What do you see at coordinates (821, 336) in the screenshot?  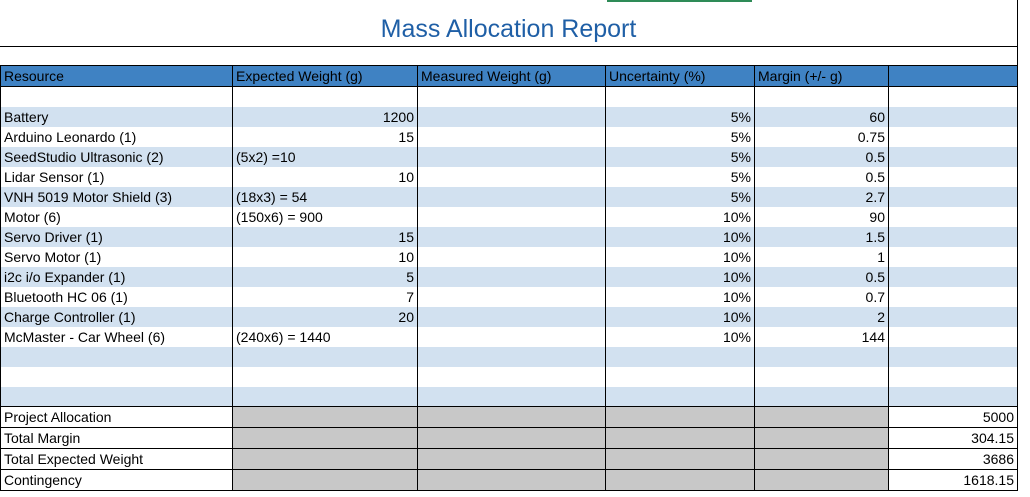 I see `margin-cell: 144` at bounding box center [821, 336].